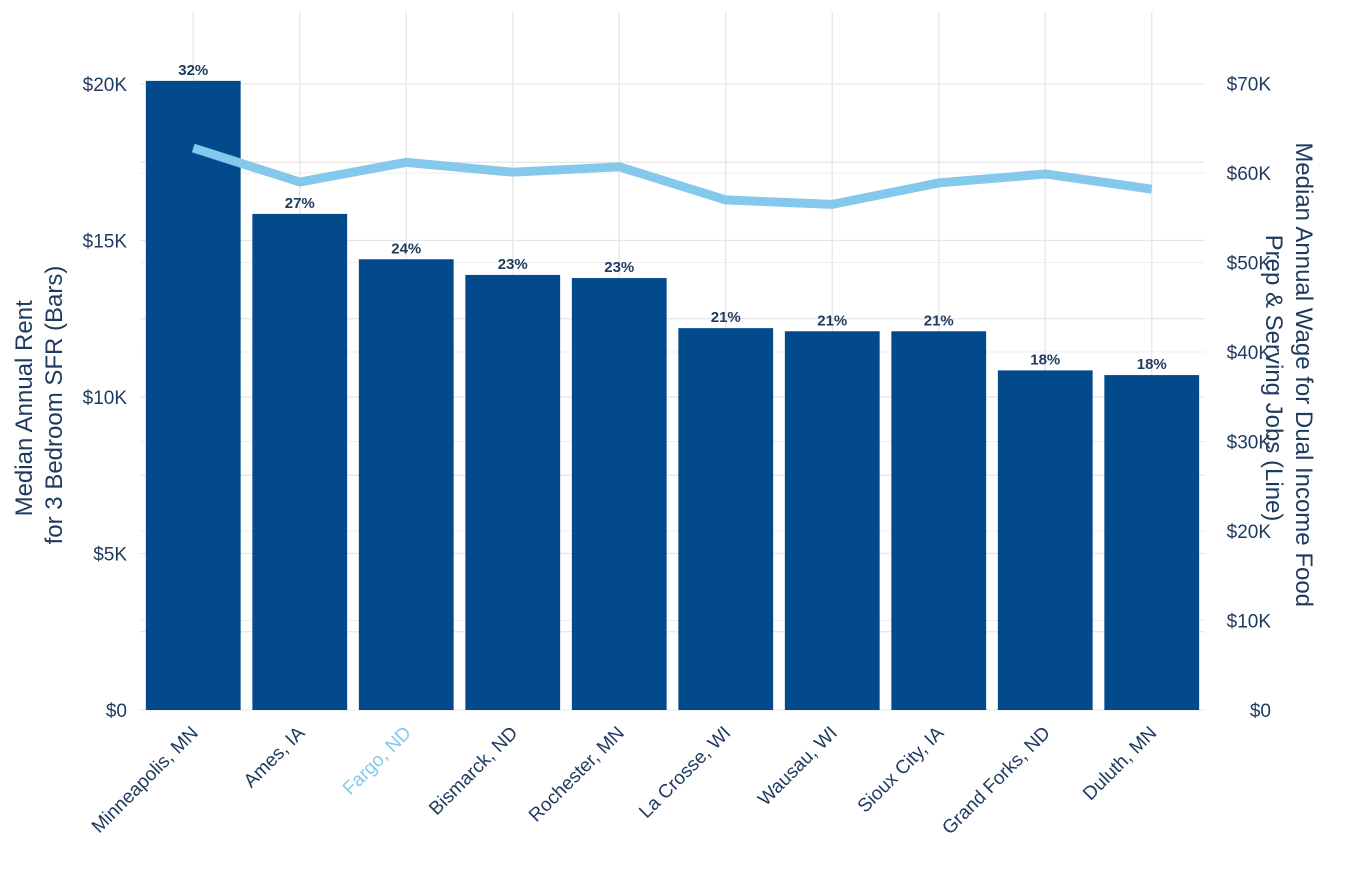  Describe the element at coordinates (1249, 443) in the screenshot. I see `right-axis-tick-label: $30K` at that location.